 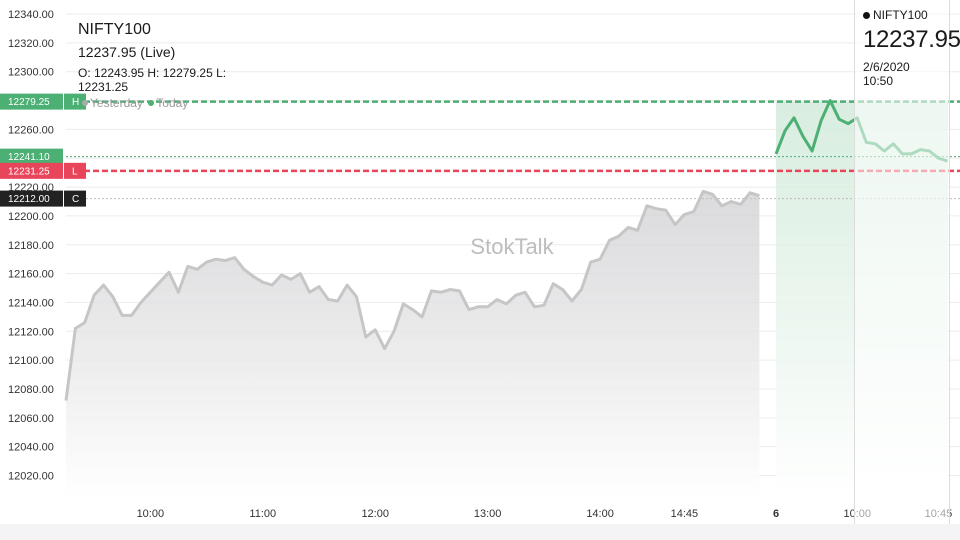 What do you see at coordinates (31, 130) in the screenshot?
I see `y-tick-label: 12260.00` at bounding box center [31, 130].